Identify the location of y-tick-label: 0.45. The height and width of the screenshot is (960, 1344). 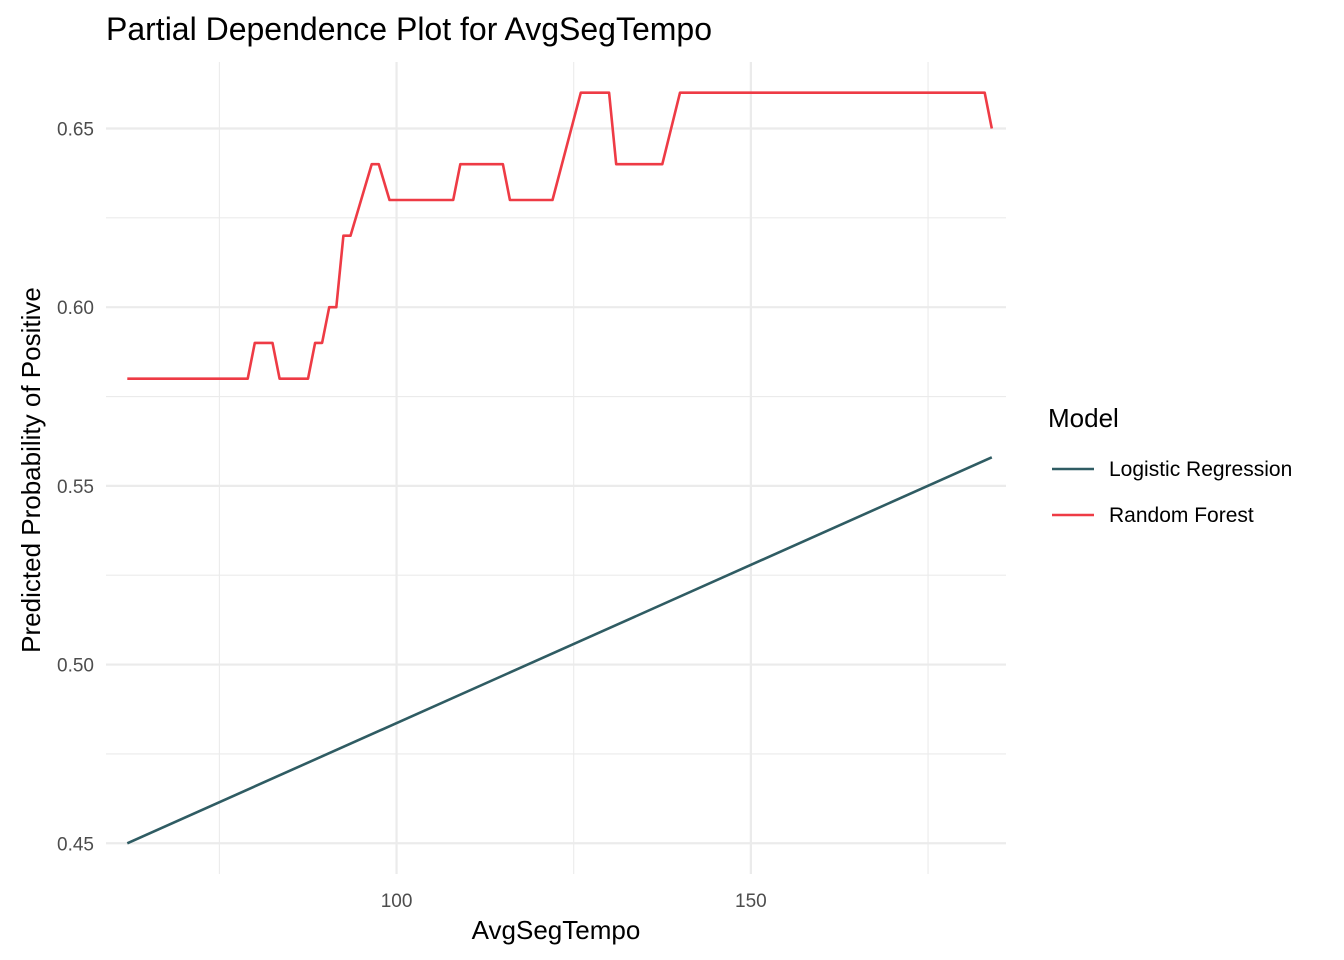
(75, 844).